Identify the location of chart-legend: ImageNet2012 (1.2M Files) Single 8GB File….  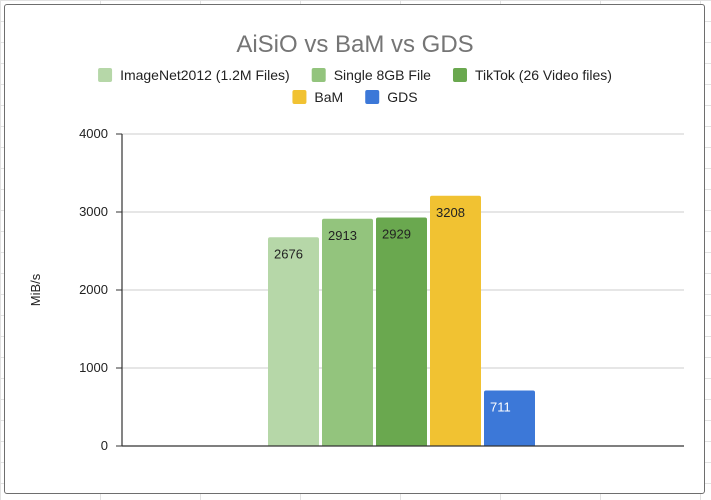
(355, 86).